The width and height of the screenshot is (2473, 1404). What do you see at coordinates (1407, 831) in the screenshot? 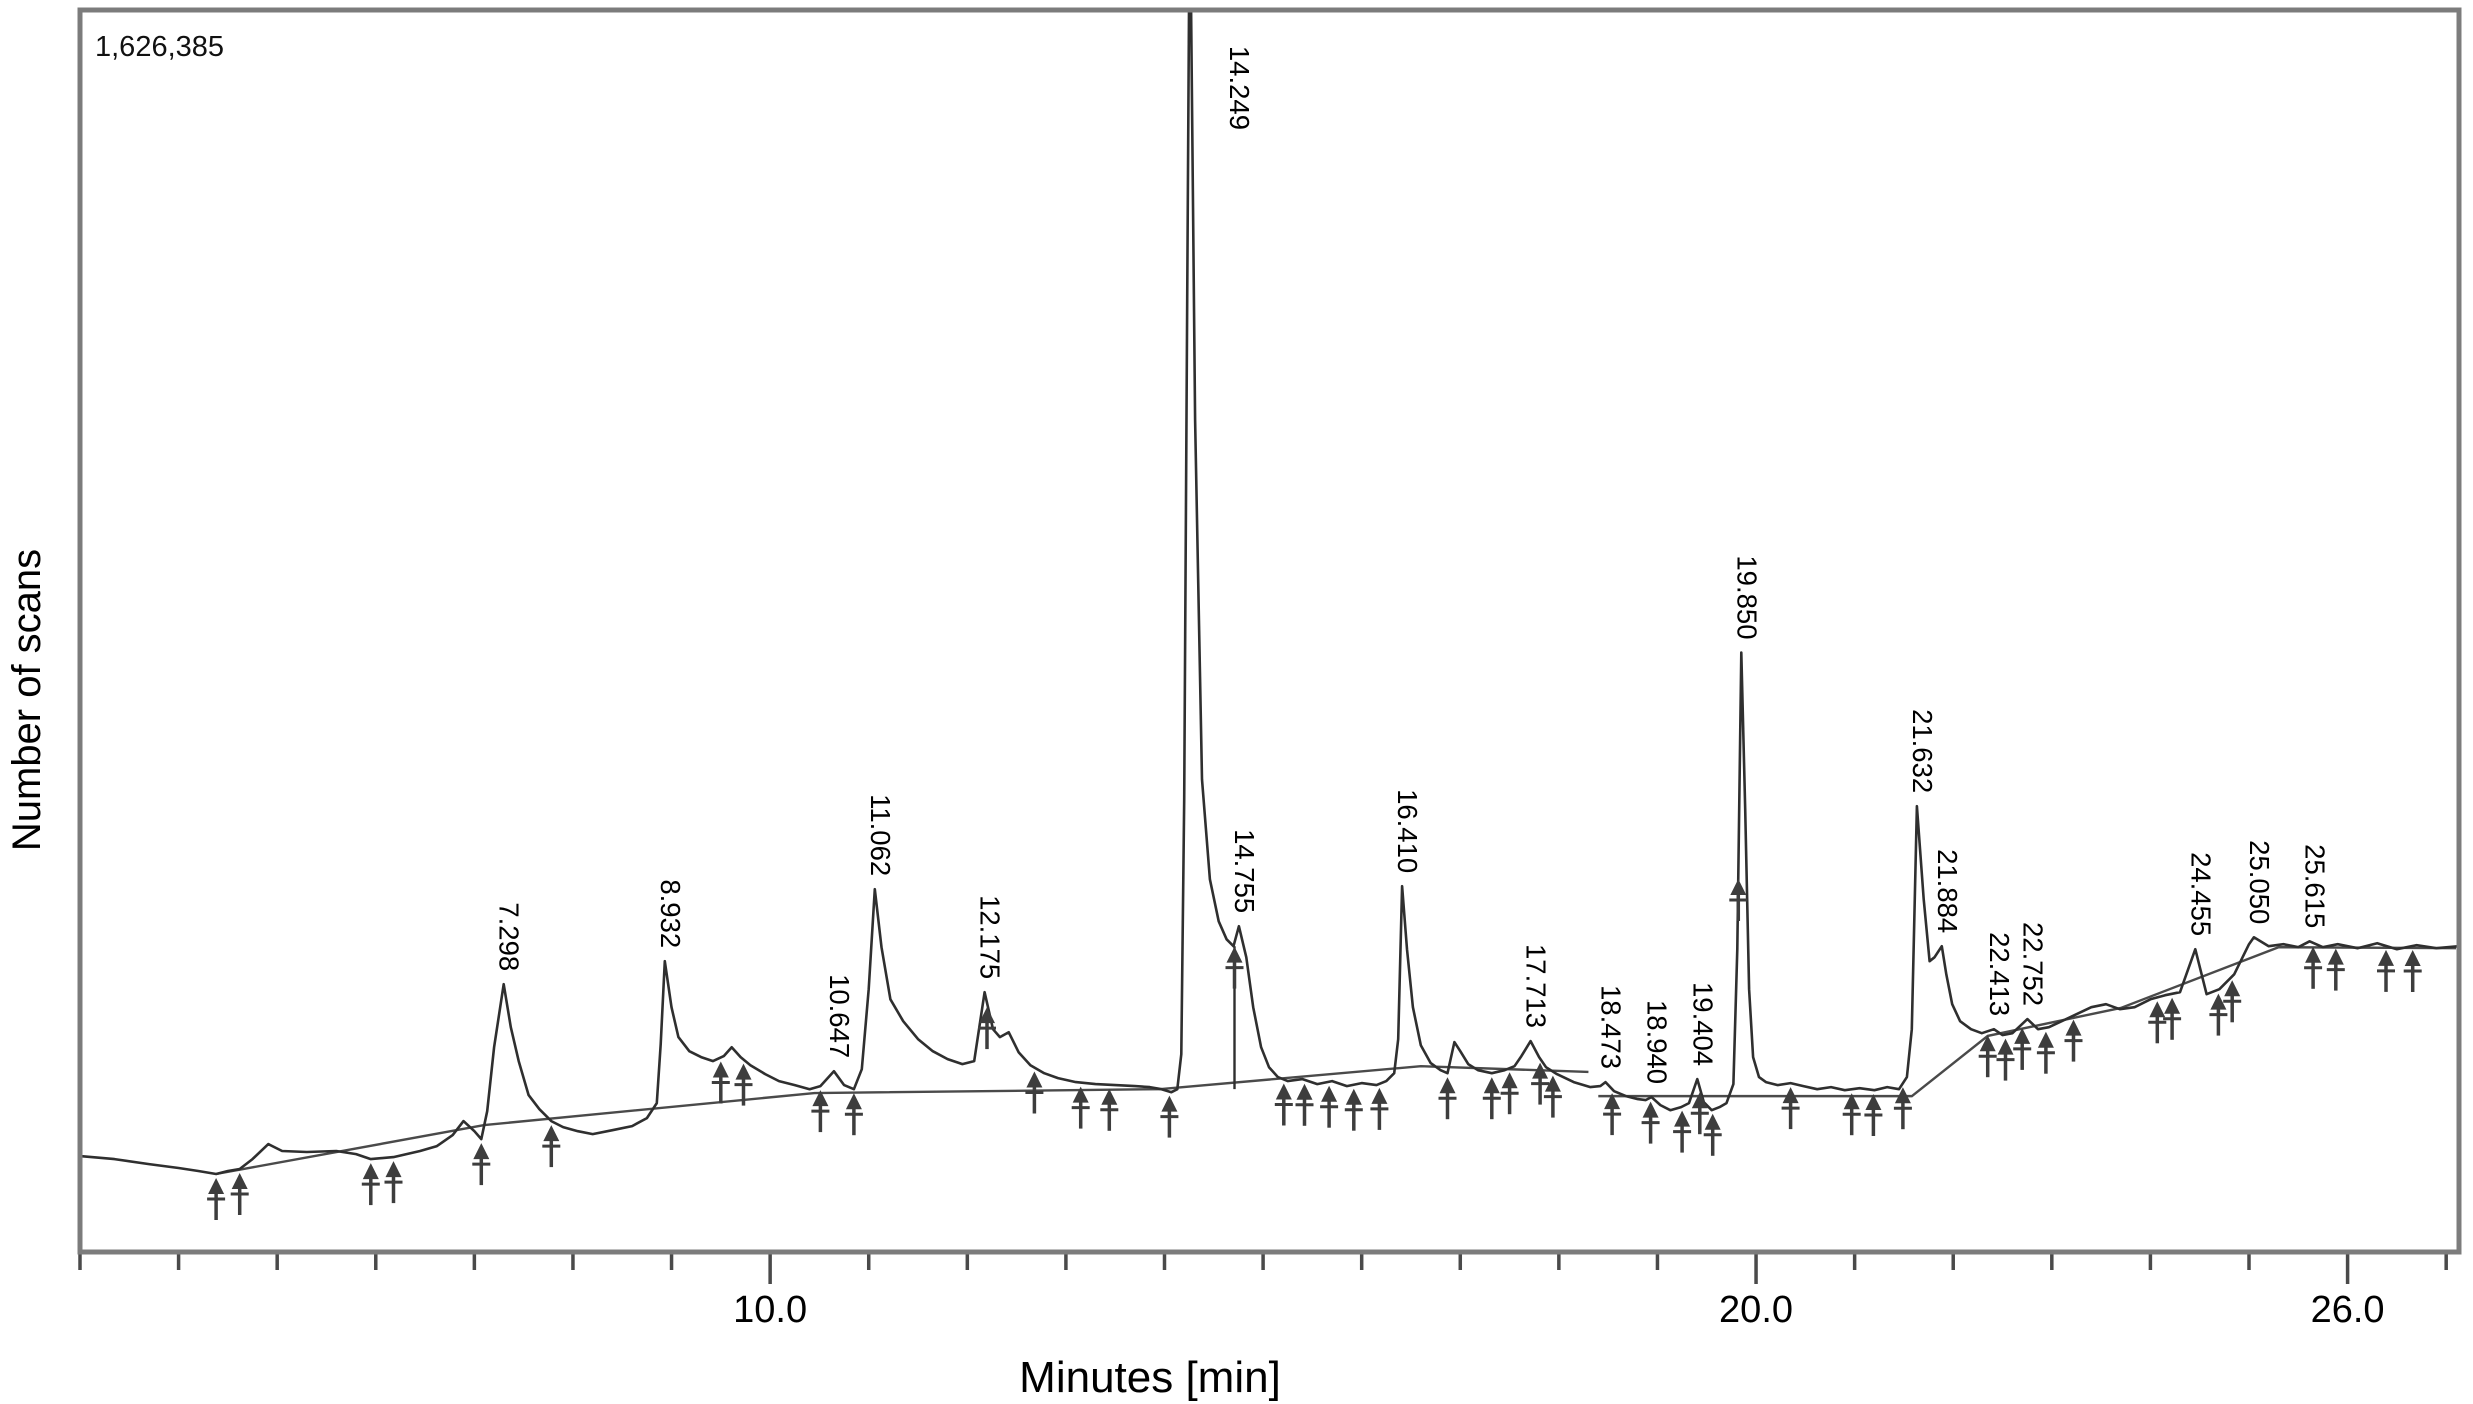
I see `peak-label: 16.410` at bounding box center [1407, 831].